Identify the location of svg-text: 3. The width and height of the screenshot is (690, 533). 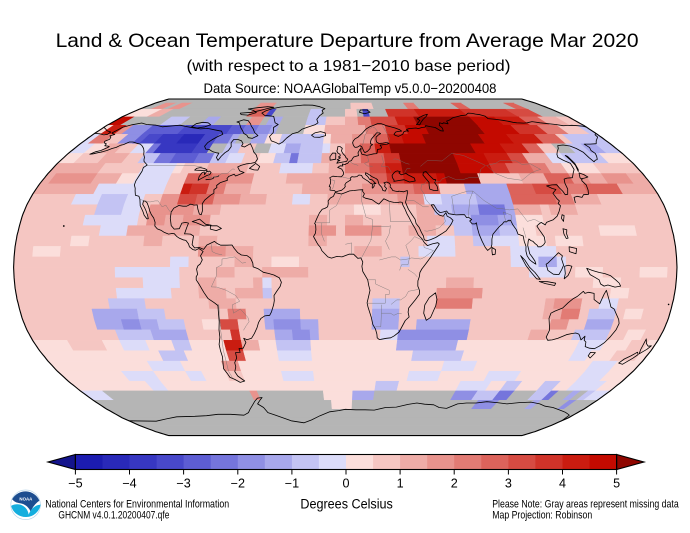
(508, 484).